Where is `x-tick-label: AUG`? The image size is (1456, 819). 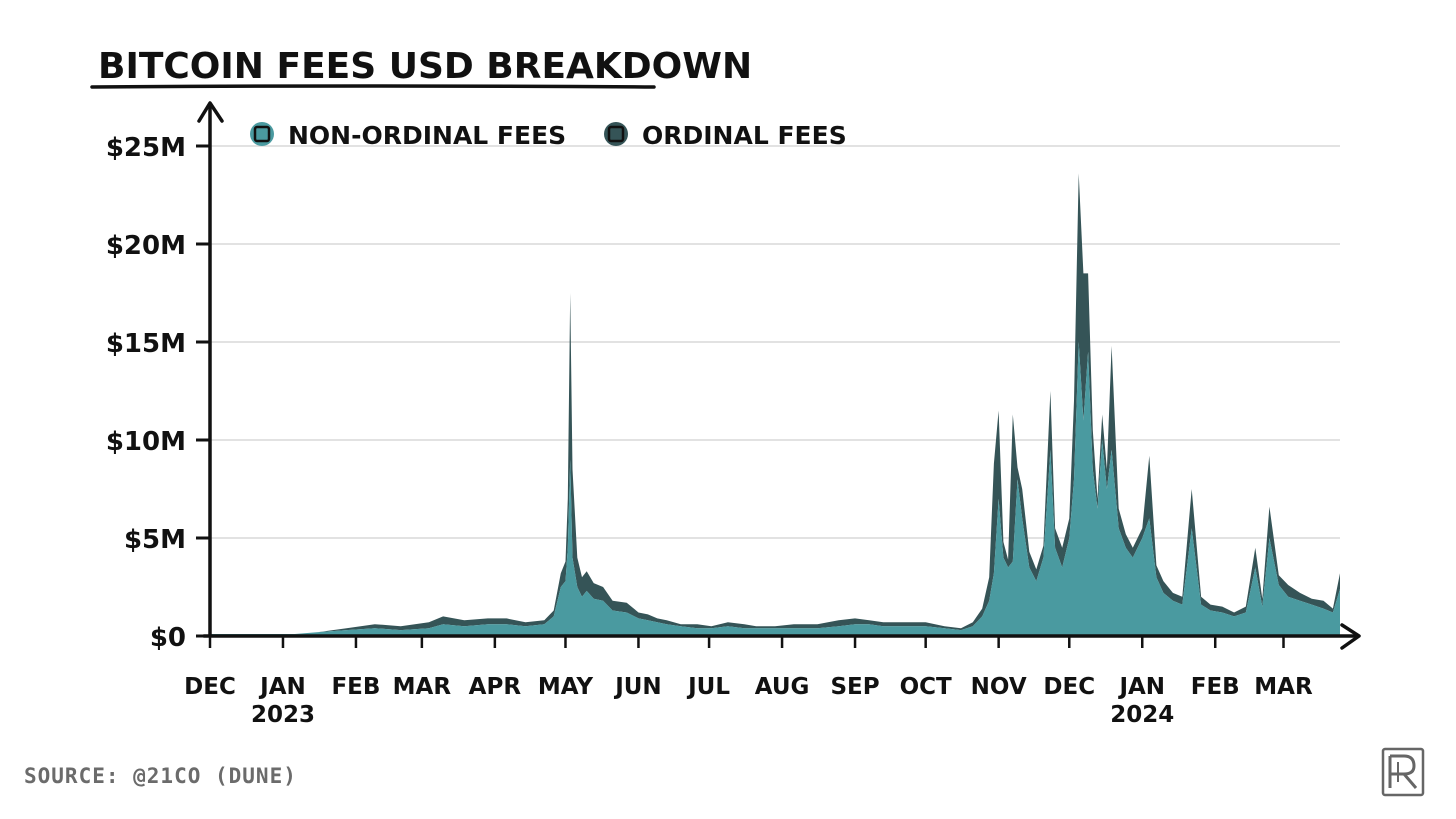 x-tick-label: AUG is located at coordinates (782, 687).